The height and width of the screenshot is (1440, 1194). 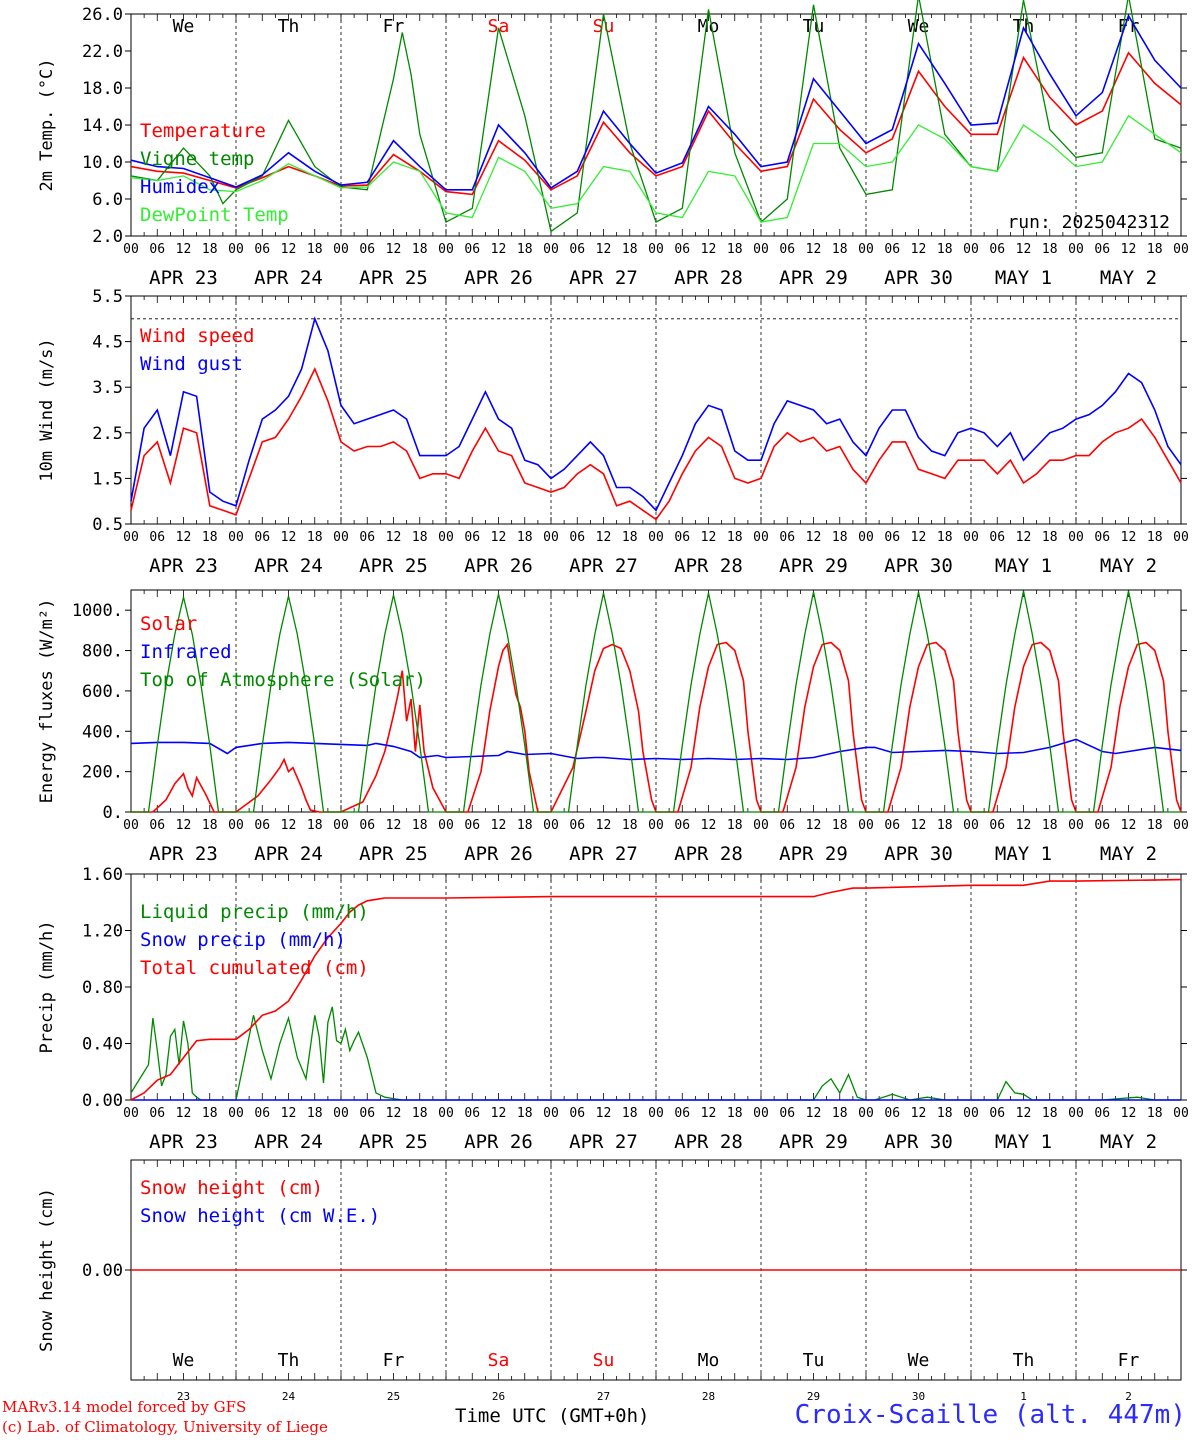 What do you see at coordinates (498, 1142) in the screenshot?
I see `x-date-label: APR 26` at bounding box center [498, 1142].